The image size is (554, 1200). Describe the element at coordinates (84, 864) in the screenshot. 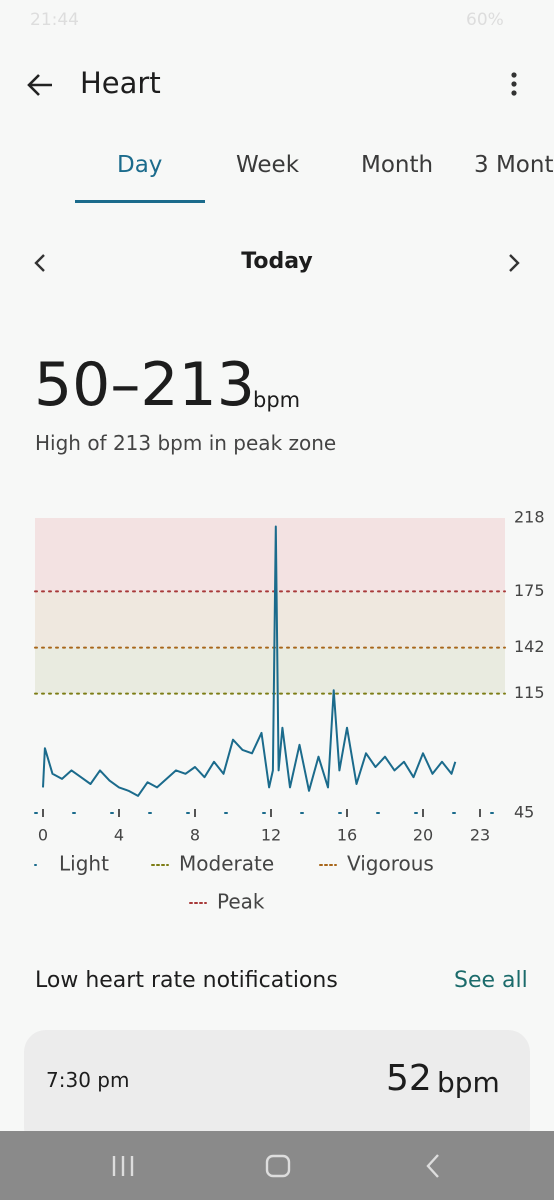

I see `legend-label: Light` at that location.